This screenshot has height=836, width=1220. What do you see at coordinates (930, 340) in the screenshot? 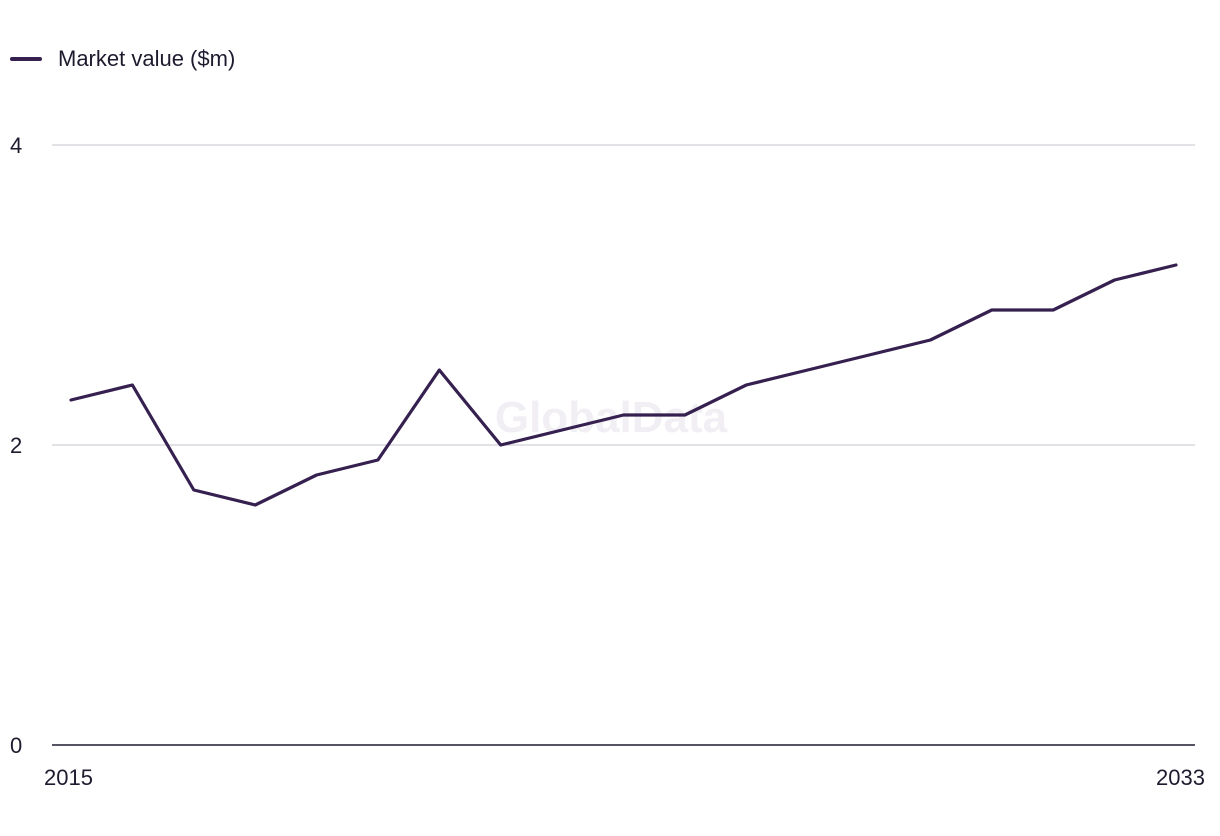
I see `data-point-2029` at bounding box center [930, 340].